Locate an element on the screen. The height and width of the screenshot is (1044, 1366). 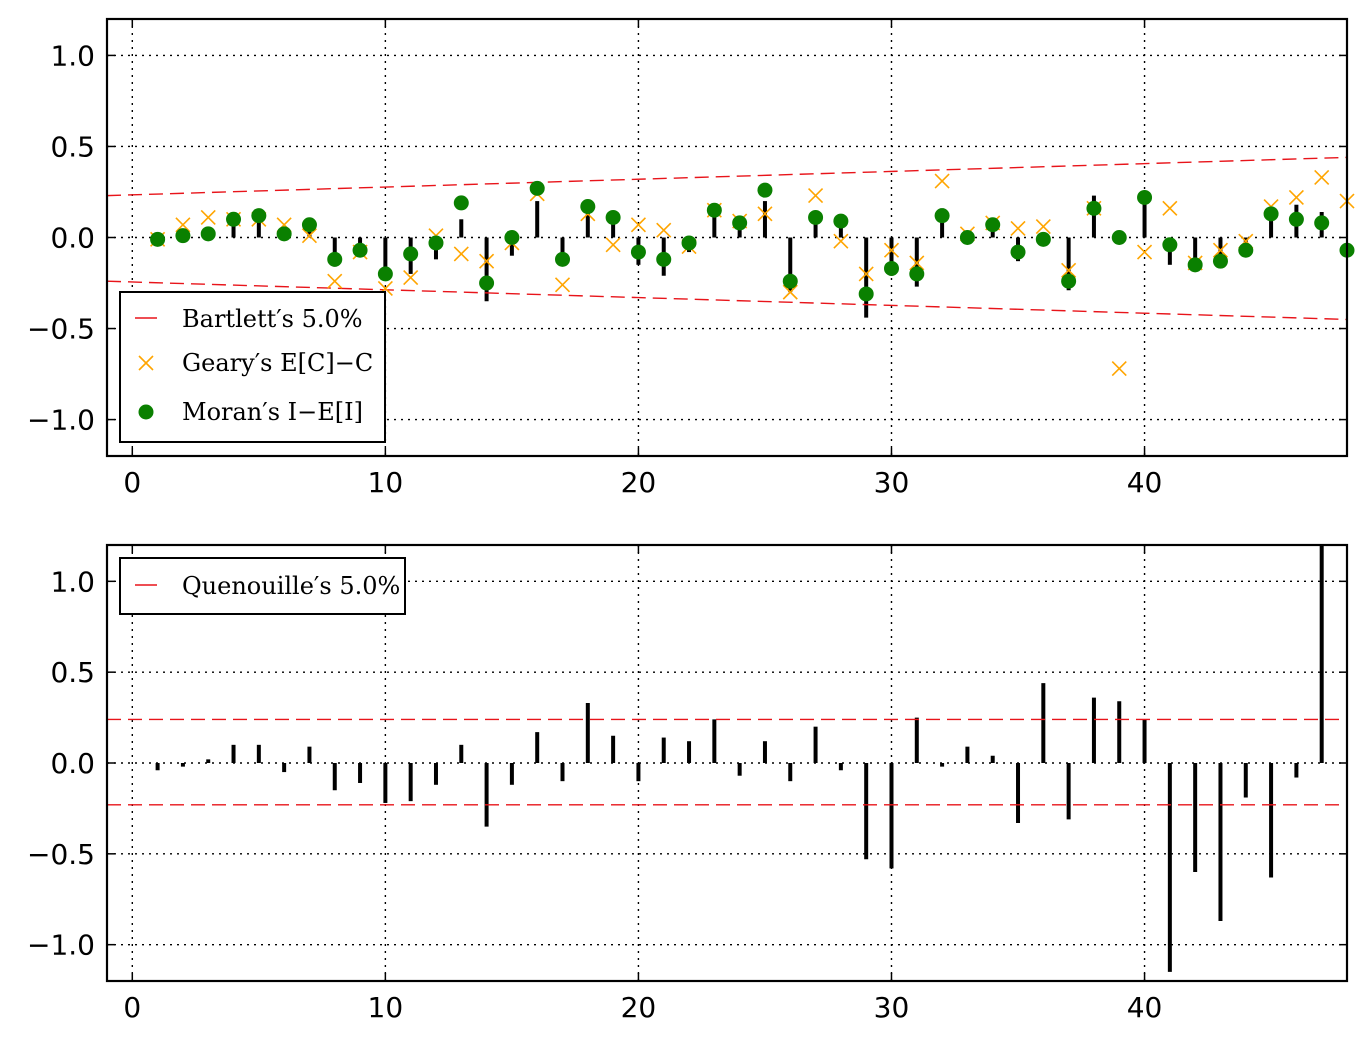
moran-legend-marker is located at coordinates (146, 412).